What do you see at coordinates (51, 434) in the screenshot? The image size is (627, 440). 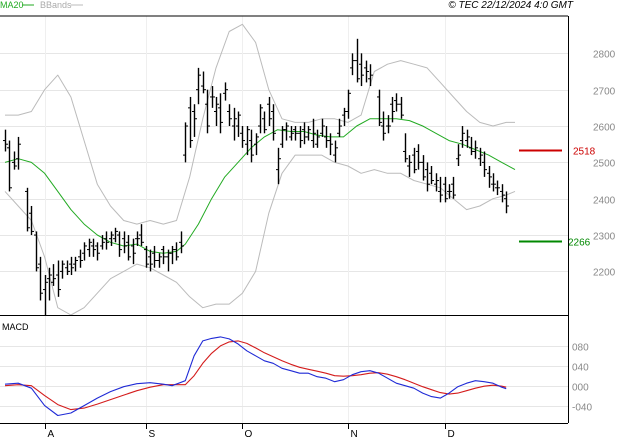 I see `month-tick-label: A` at bounding box center [51, 434].